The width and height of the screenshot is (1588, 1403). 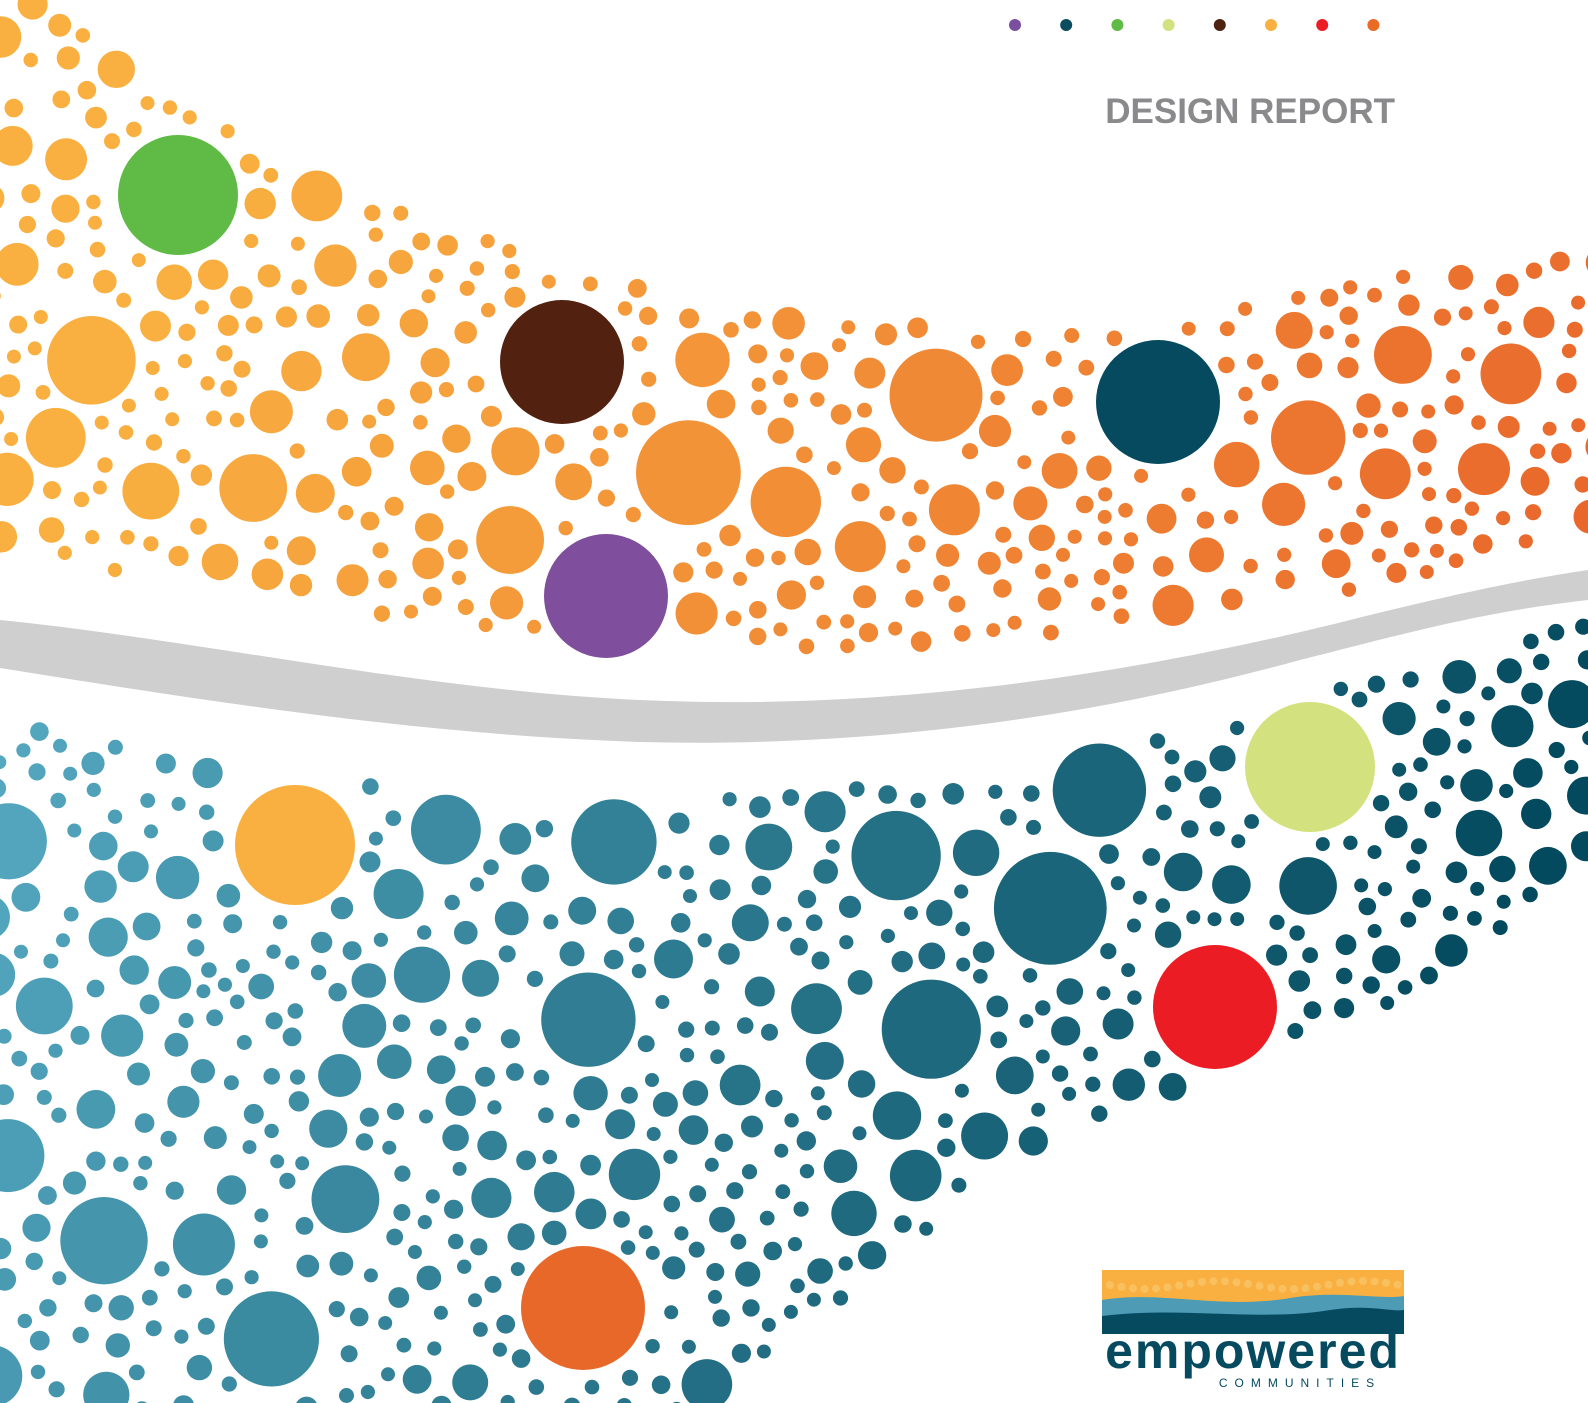 What do you see at coordinates (1253, 1351) in the screenshot?
I see `logo-name: empowered` at bounding box center [1253, 1351].